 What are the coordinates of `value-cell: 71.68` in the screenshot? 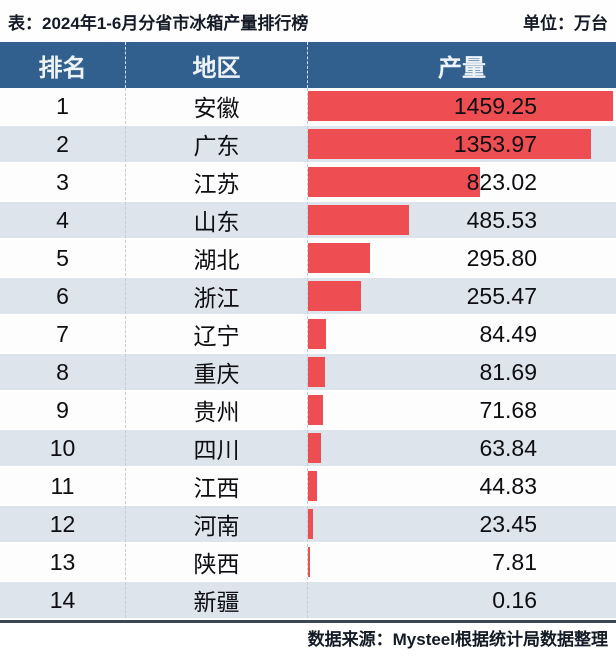 It's located at (461, 410).